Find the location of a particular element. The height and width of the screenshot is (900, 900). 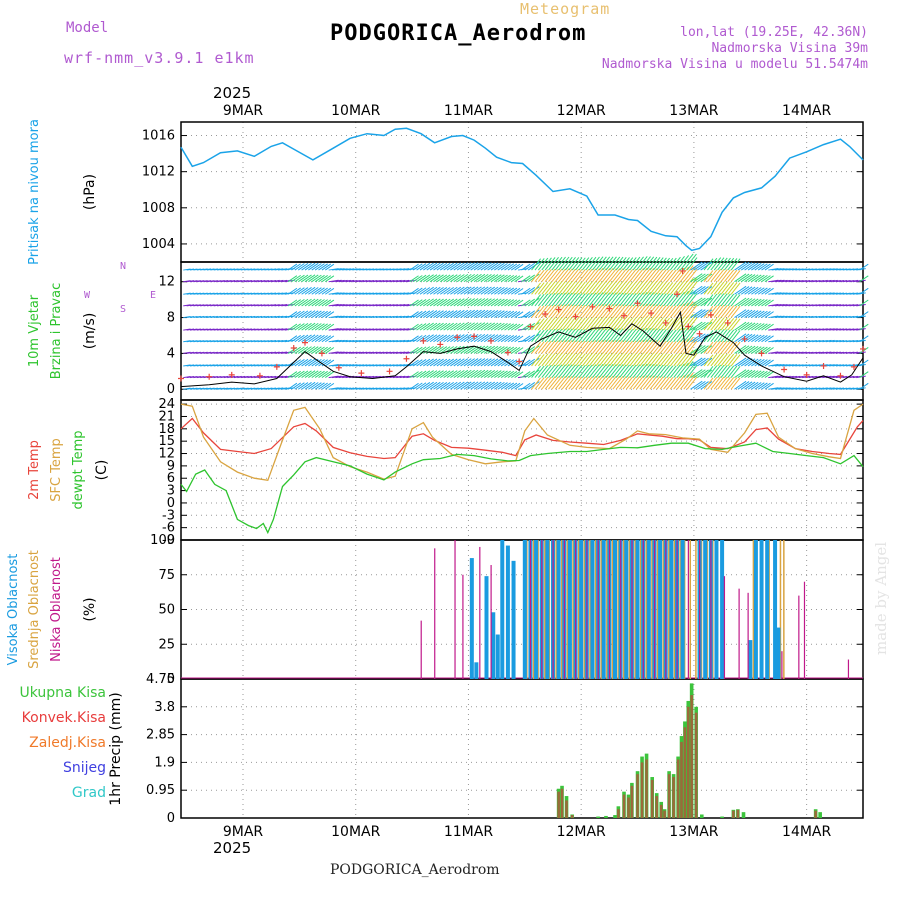

temperature-ytick-label: 12 is located at coordinates (166, 454).